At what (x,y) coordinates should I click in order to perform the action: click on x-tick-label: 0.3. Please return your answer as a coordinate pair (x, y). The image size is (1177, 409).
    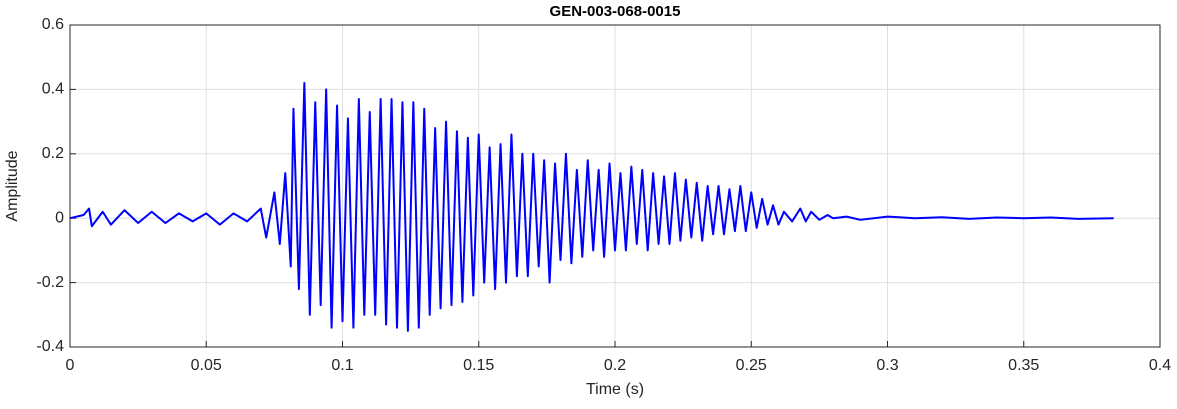
    Looking at the image, I should click on (887, 365).